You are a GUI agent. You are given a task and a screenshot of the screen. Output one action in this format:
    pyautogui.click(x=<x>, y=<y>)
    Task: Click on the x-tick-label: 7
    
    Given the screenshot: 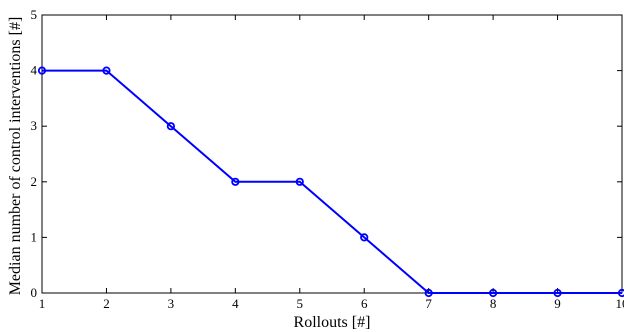 What is the action you would take?
    pyautogui.click(x=428, y=303)
    